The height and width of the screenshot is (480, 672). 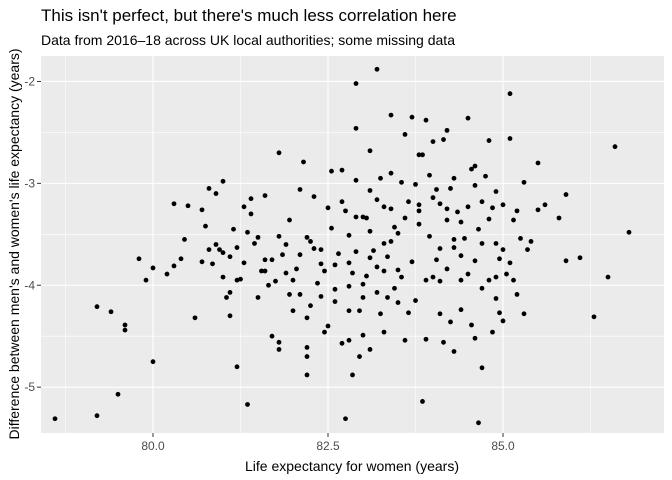 What do you see at coordinates (29, 285) in the screenshot?
I see `y-tick-label: -4` at bounding box center [29, 285].